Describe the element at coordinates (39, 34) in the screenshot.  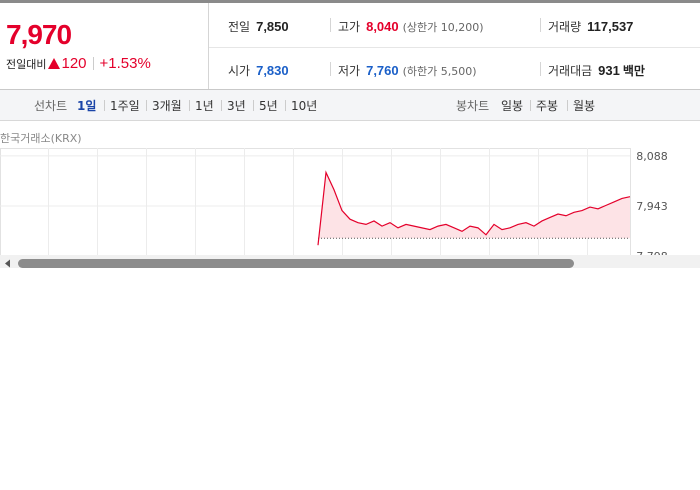
I see `price: 7,970` at that location.